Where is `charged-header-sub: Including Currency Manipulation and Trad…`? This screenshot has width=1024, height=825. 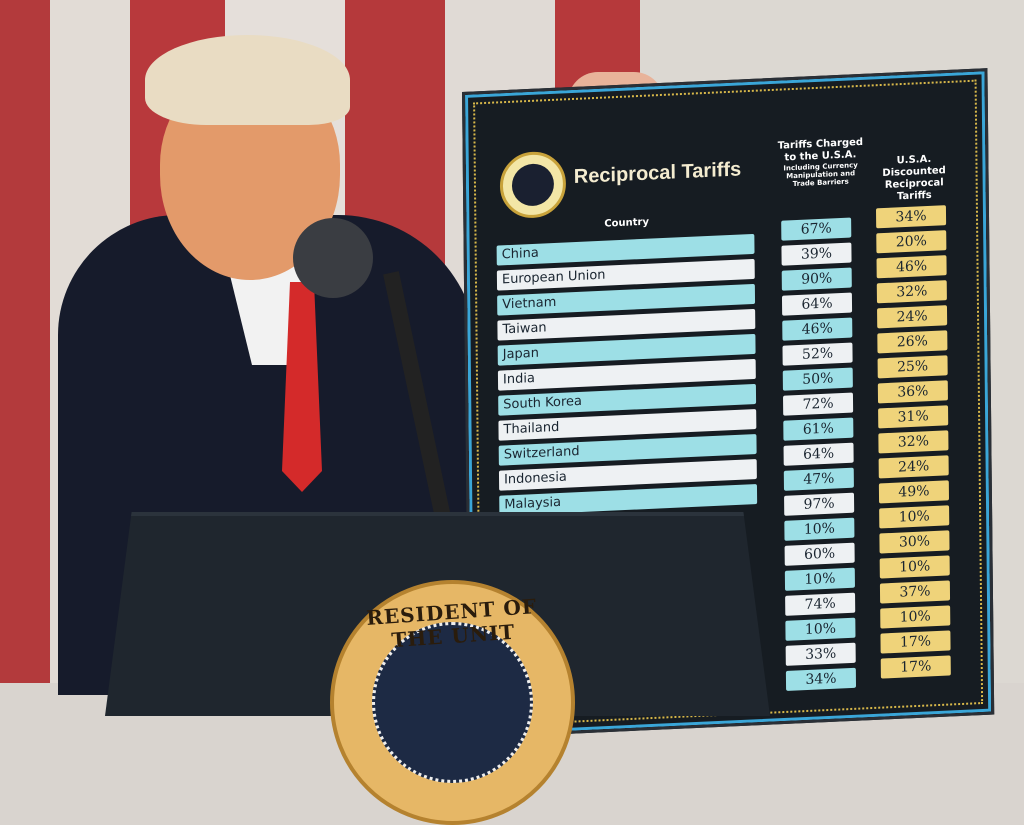
charged-header-sub: Including Currency Manipulation and Trad… is located at coordinates (820, 175).